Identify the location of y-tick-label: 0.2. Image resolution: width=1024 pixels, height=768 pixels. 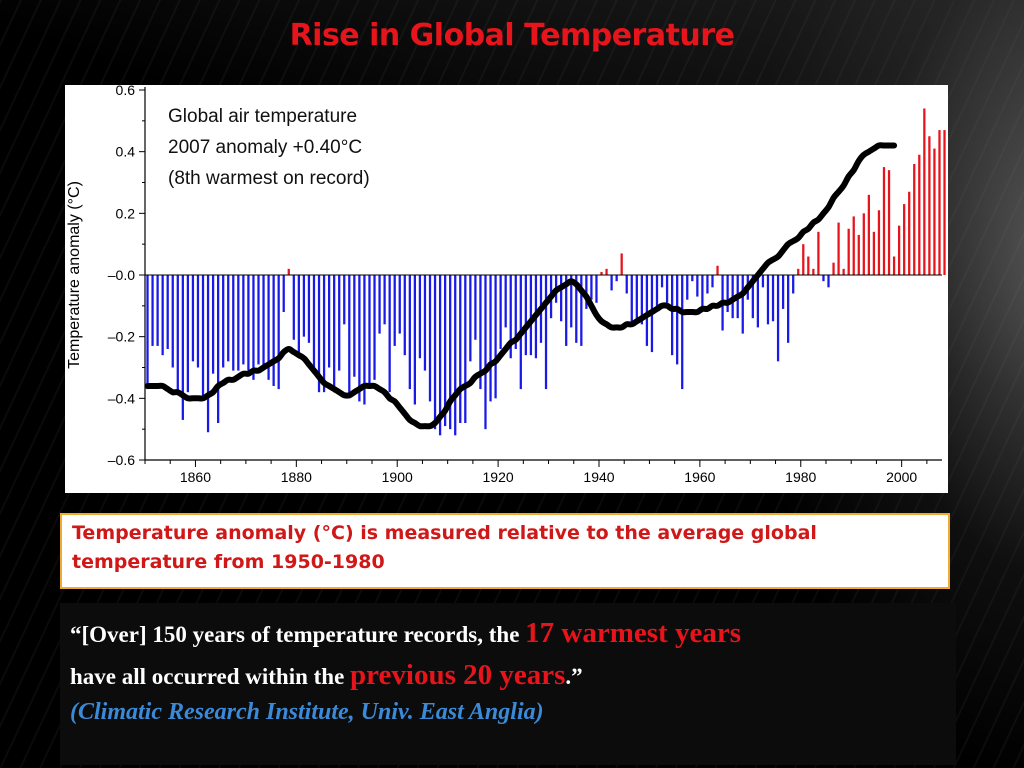
(126, 213).